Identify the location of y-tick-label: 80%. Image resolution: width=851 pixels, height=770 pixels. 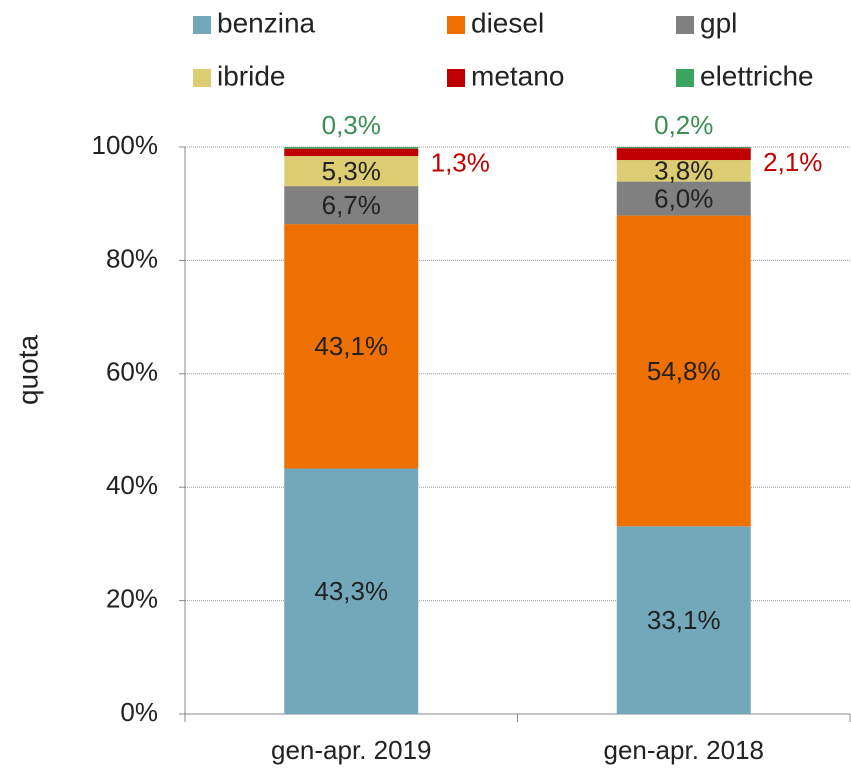
(132, 258).